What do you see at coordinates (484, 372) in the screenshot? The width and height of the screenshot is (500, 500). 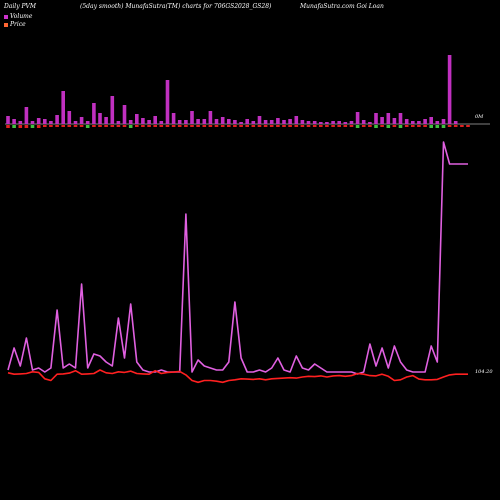 I see `last-price-label: 104.20` at bounding box center [484, 372].